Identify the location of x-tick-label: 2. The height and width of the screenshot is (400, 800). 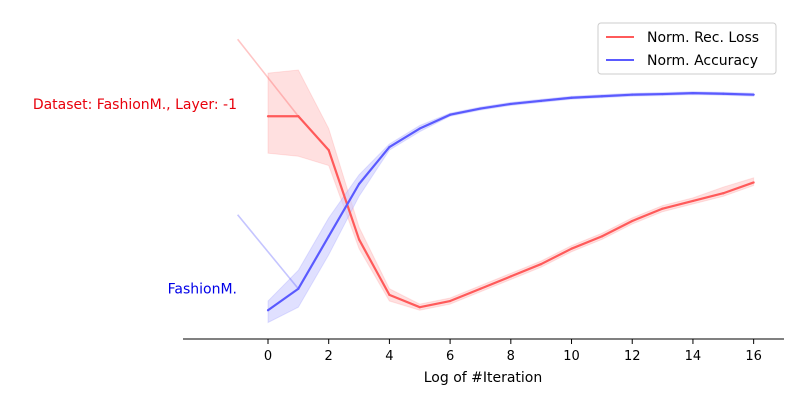
(329, 356).